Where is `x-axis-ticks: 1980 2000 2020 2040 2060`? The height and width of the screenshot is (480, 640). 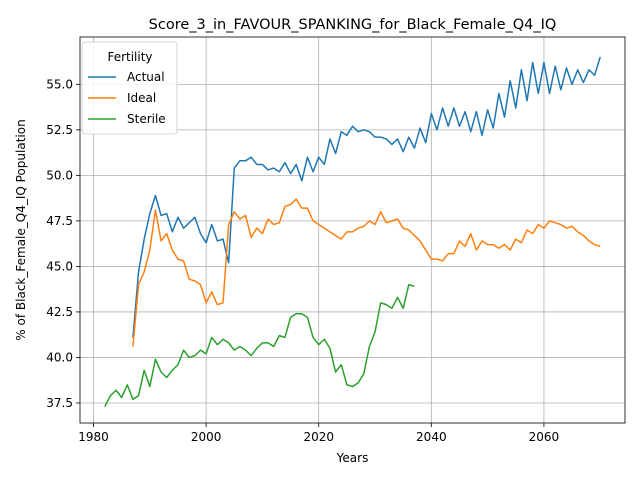 x-axis-ticks: 1980 2000 2020 2040 2060 is located at coordinates (318, 433).